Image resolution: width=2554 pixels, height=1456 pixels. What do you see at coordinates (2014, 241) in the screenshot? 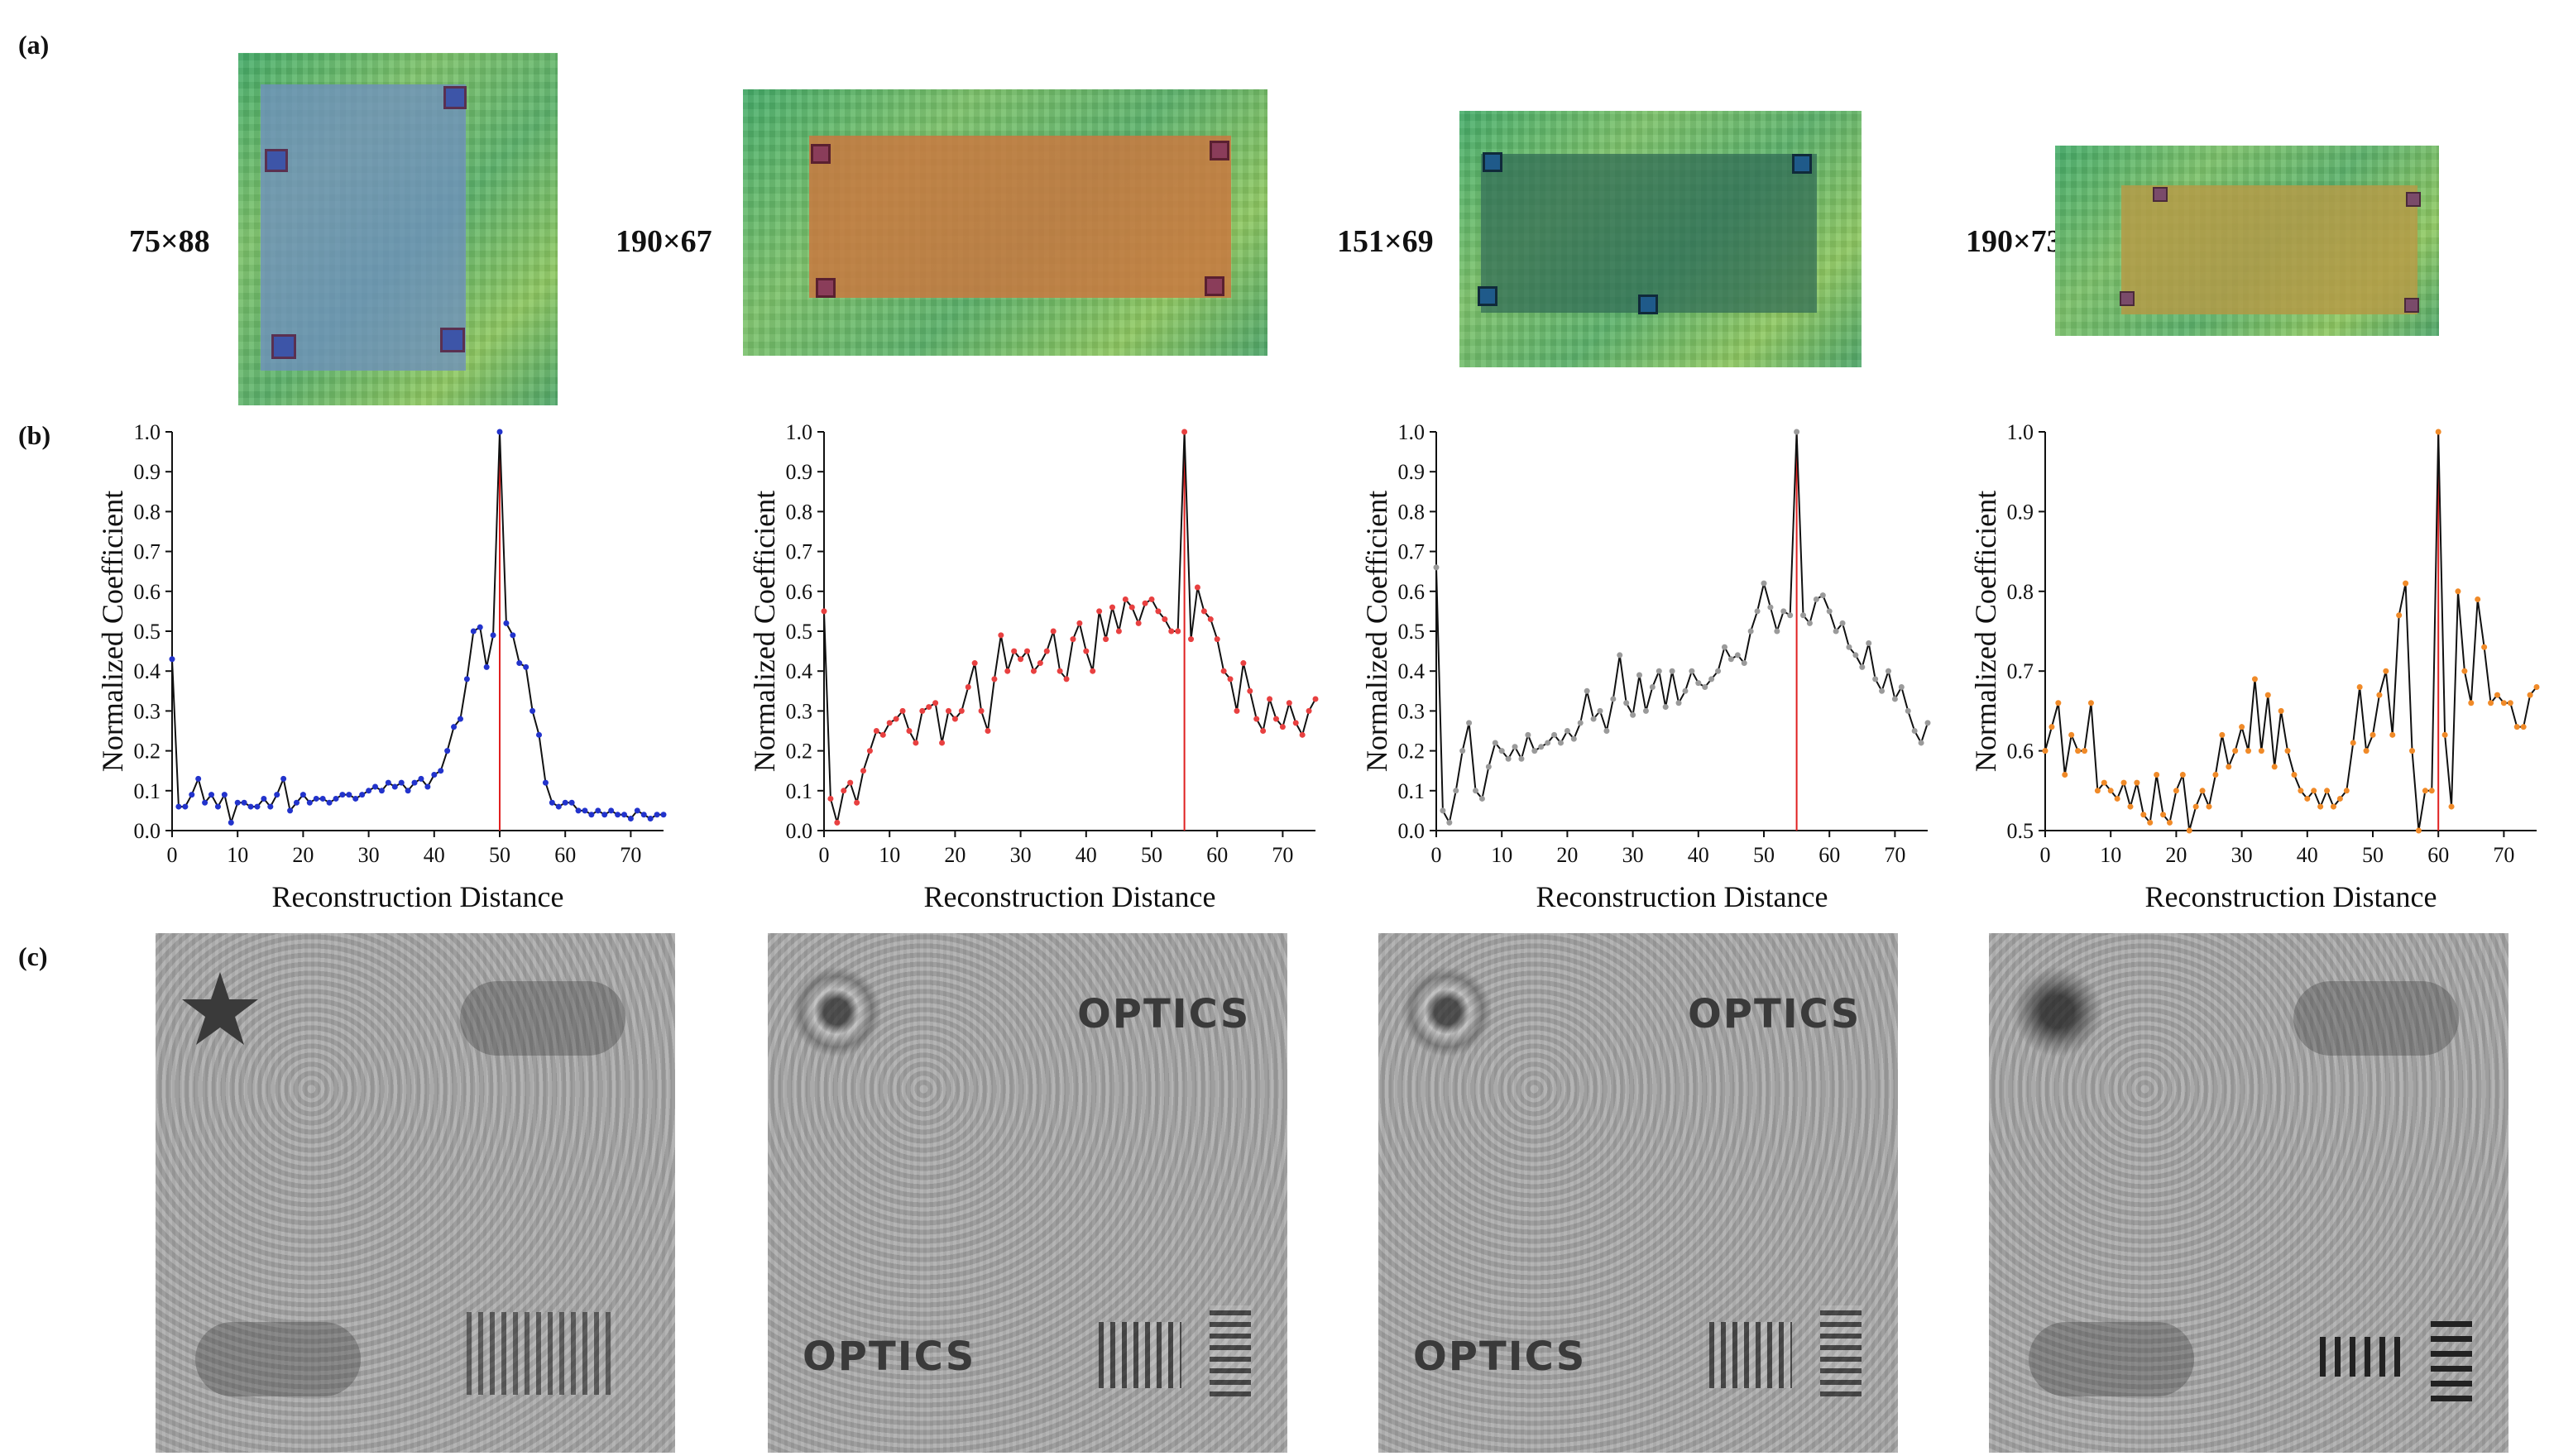
I see `size-label-4: 190×73` at bounding box center [2014, 241].